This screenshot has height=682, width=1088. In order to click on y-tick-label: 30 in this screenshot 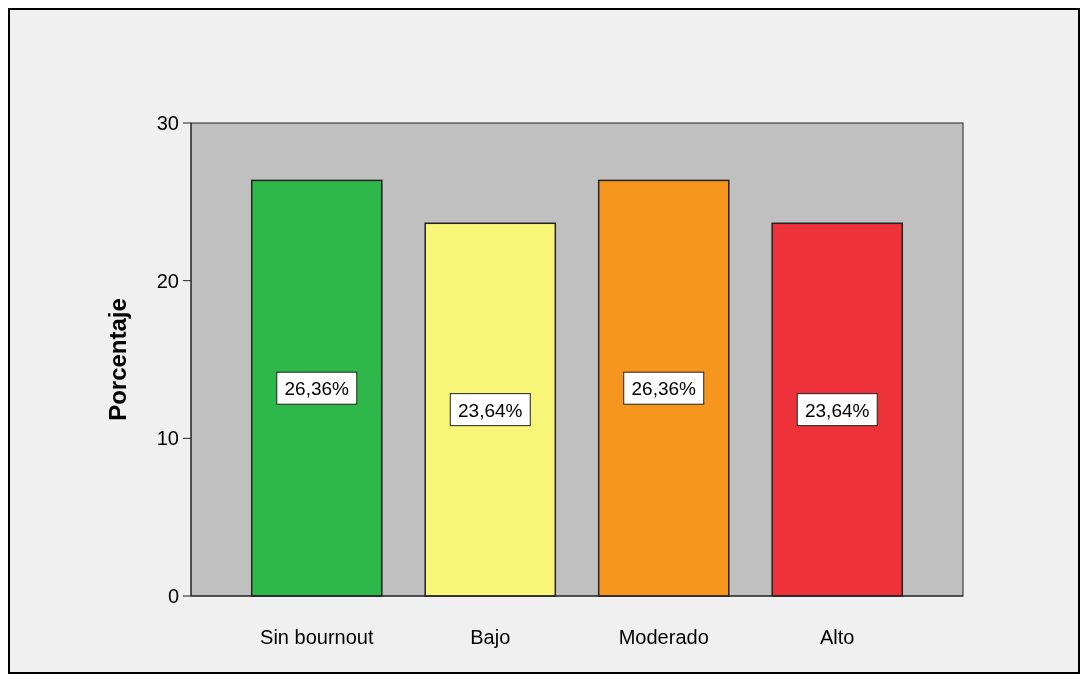, I will do `click(167, 123)`.